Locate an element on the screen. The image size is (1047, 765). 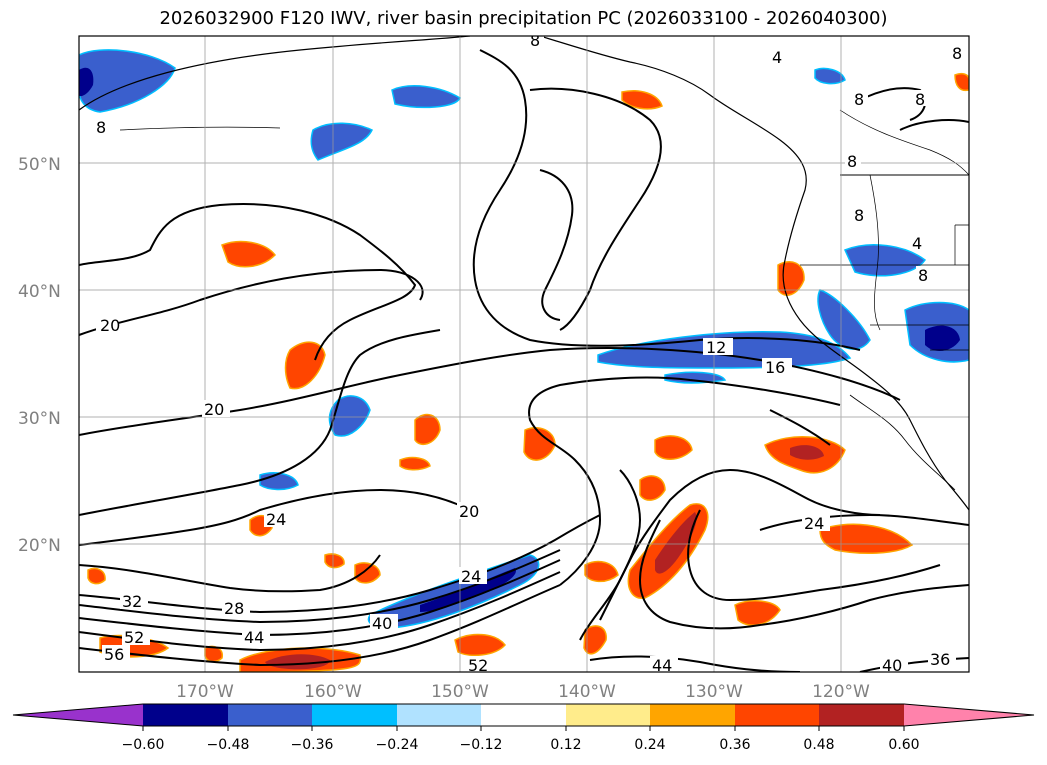
lat-label: 40°N is located at coordinates (39, 292).